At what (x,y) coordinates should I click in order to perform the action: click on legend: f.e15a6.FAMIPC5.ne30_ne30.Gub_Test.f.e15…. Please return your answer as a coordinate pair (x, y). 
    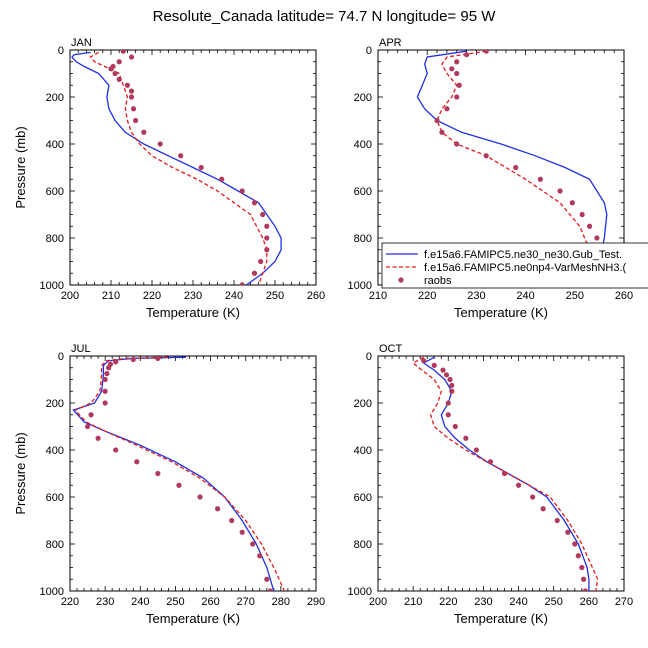
    Looking at the image, I should click on (514, 265).